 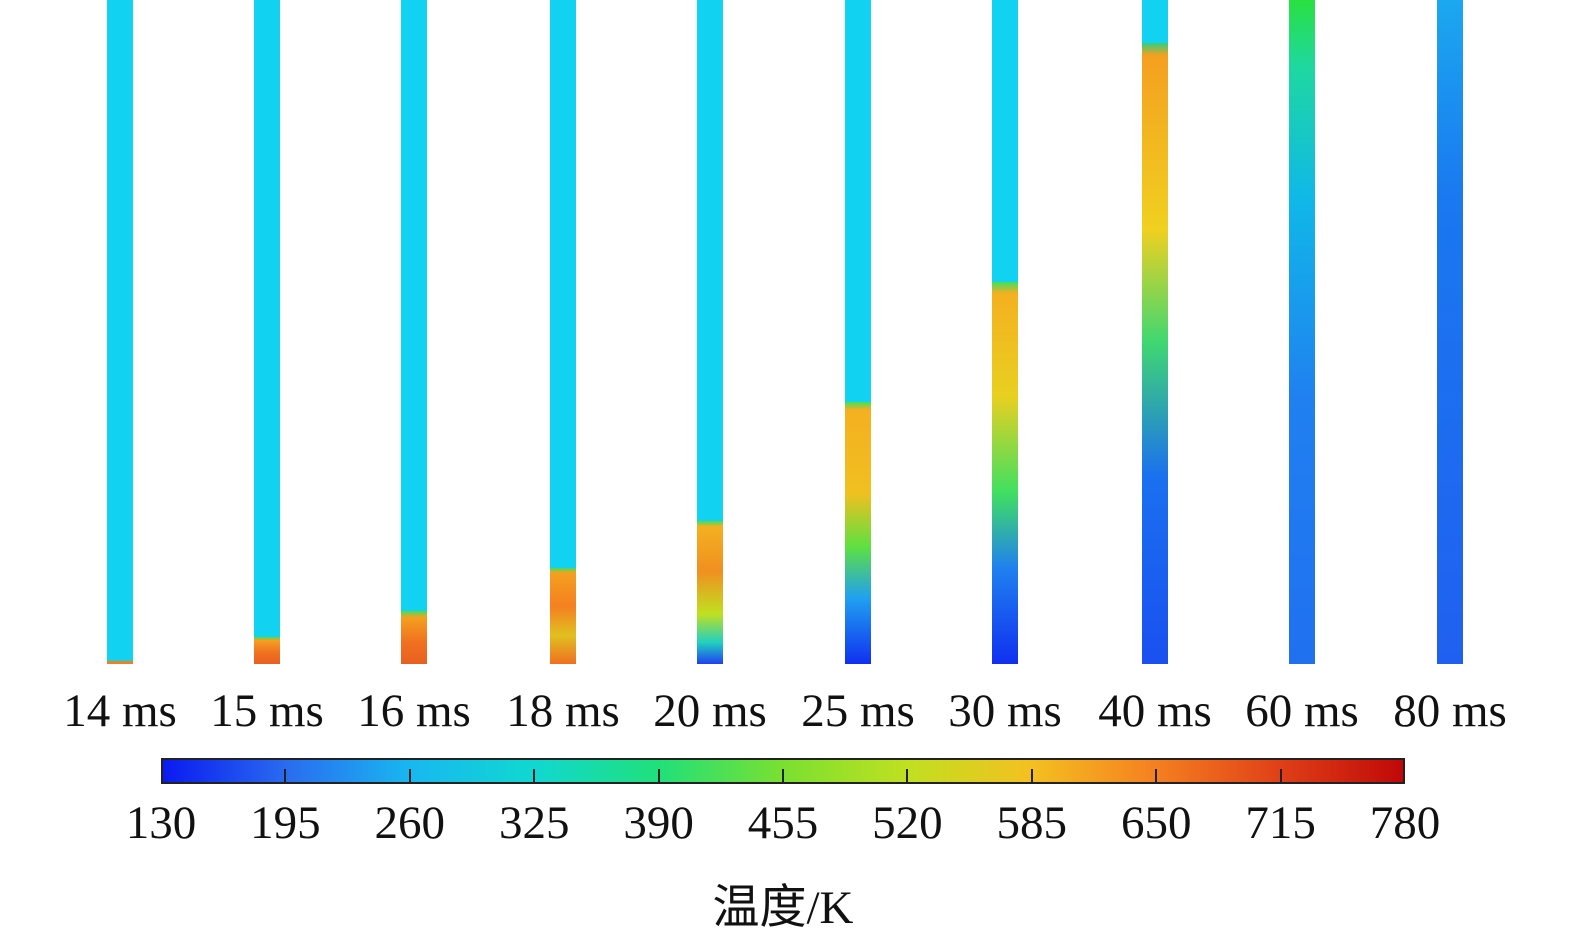 I want to click on colorbar-tick-label: 520, so click(x=907, y=823).